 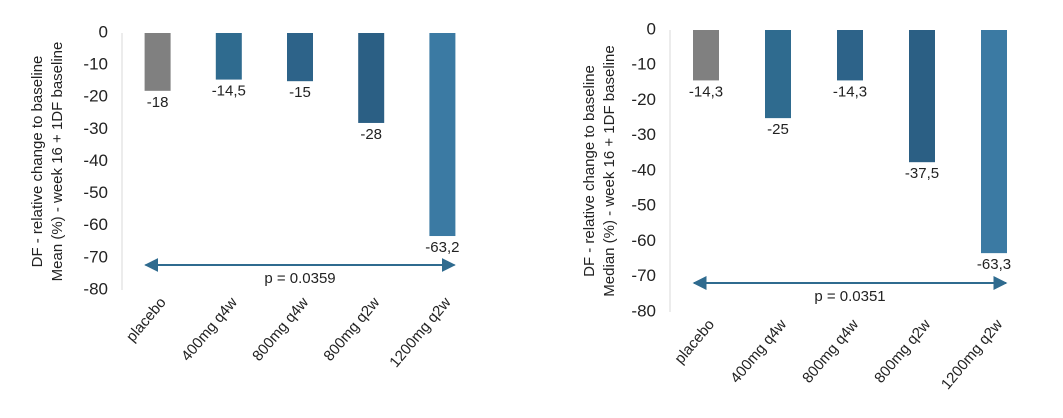 I want to click on y-axis-label: Mean (%) - week 16 + 1DF baseline, so click(x=57, y=162).